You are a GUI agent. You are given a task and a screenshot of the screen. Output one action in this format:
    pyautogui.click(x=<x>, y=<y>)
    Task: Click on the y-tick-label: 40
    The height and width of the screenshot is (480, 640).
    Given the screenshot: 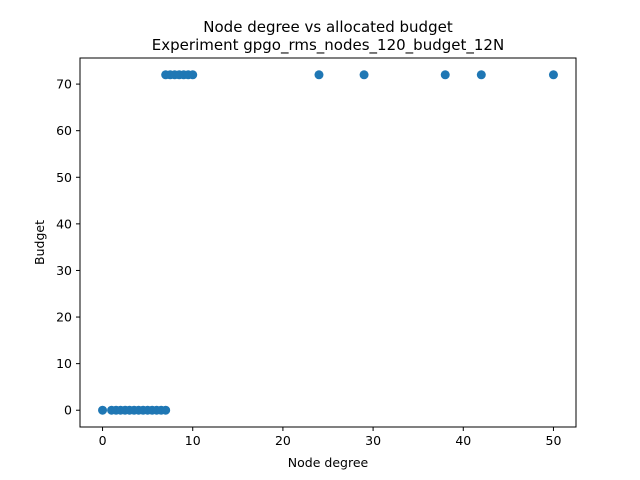 What is the action you would take?
    pyautogui.click(x=64, y=223)
    